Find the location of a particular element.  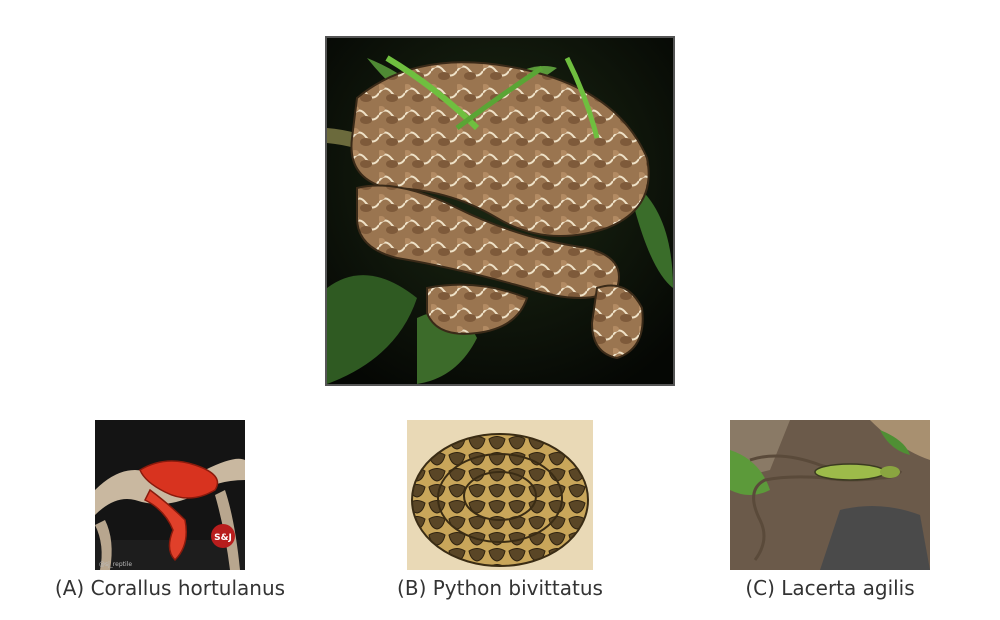

option-a-image: S&J @sj_reptile is located at coordinates (170, 495).